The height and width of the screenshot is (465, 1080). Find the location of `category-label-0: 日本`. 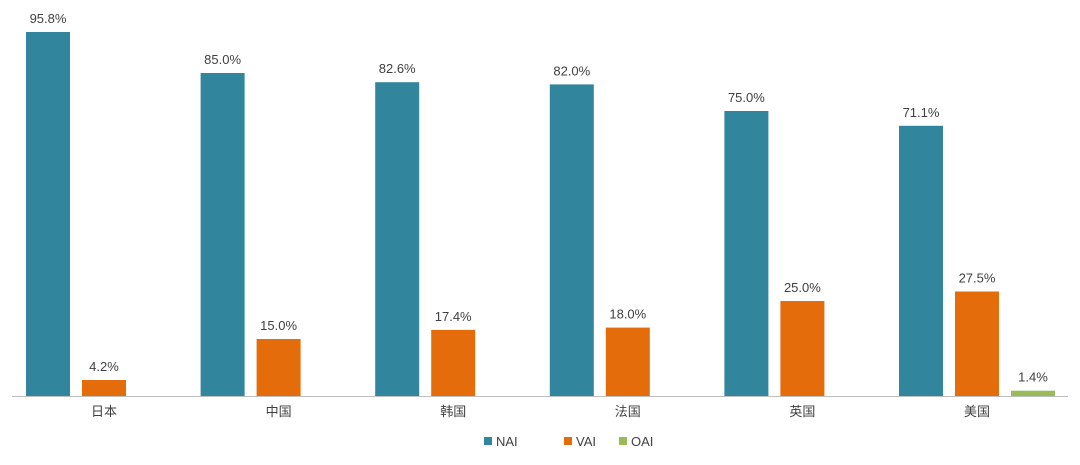

category-label-0: 日本 is located at coordinates (104, 412).